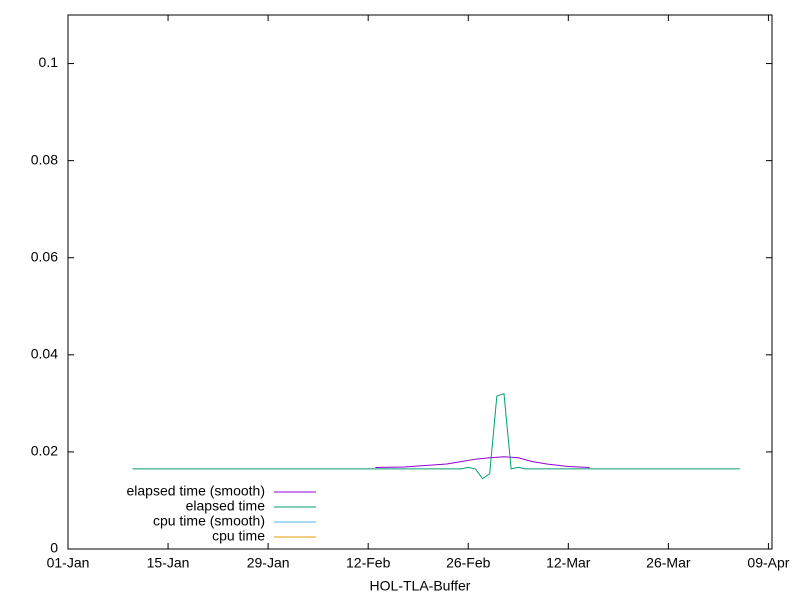  Describe the element at coordinates (420, 586) in the screenshot. I see `x-axis-label: HOL-TLA-Buffer` at that location.